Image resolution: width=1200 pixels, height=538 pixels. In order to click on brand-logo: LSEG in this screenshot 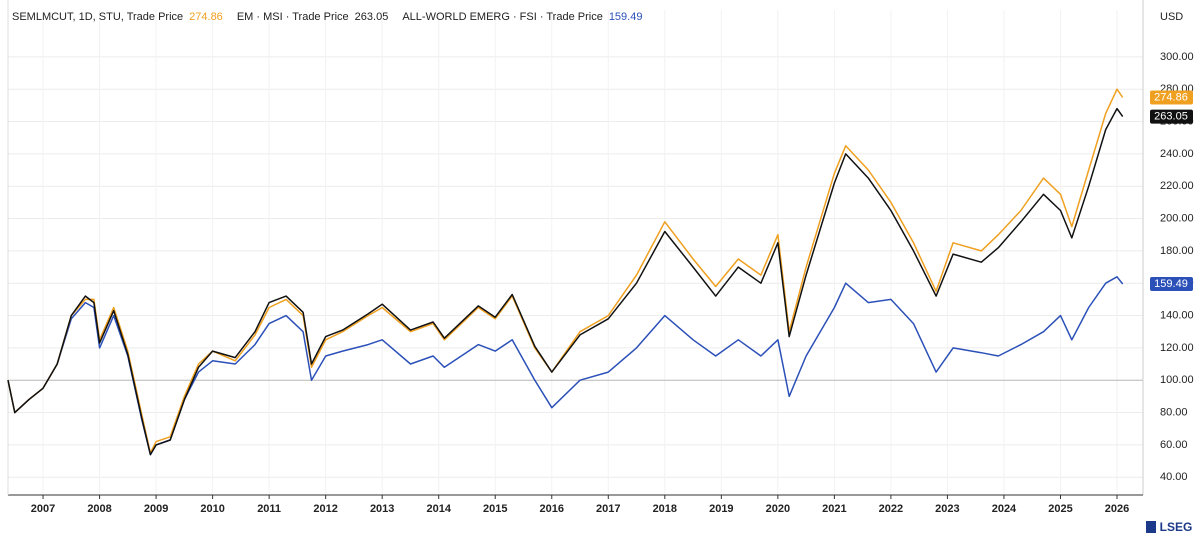, I will do `click(1176, 527)`.